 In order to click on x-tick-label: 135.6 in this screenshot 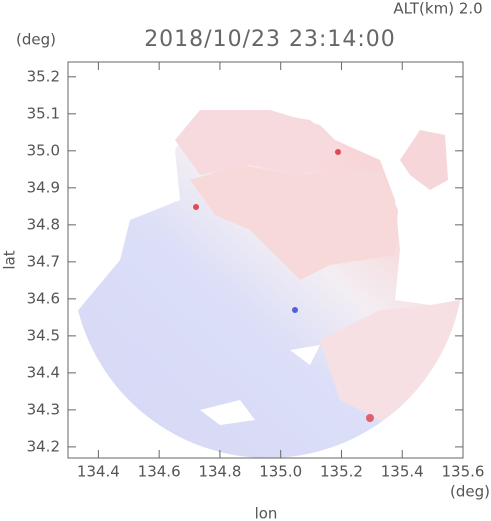, I will do `click(463, 472)`.